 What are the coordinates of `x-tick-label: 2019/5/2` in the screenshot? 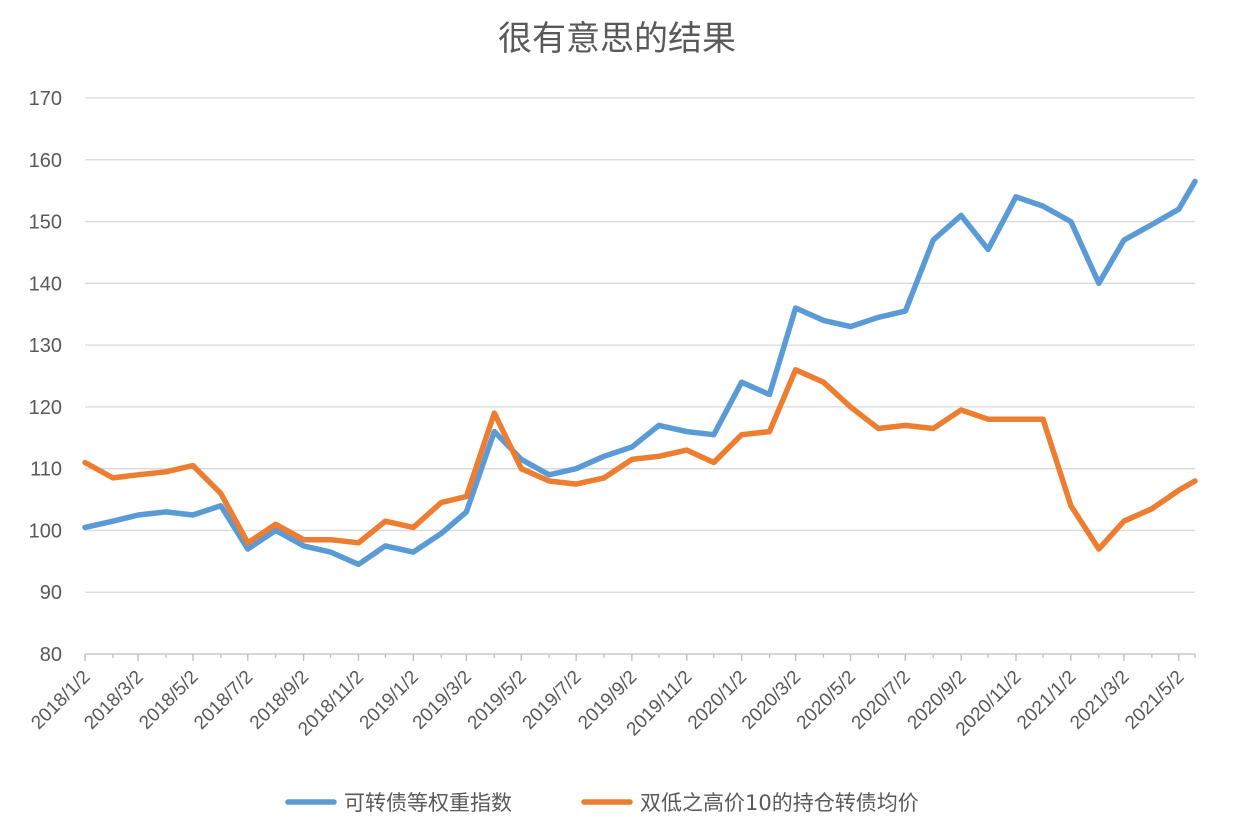 It's located at (497, 700).